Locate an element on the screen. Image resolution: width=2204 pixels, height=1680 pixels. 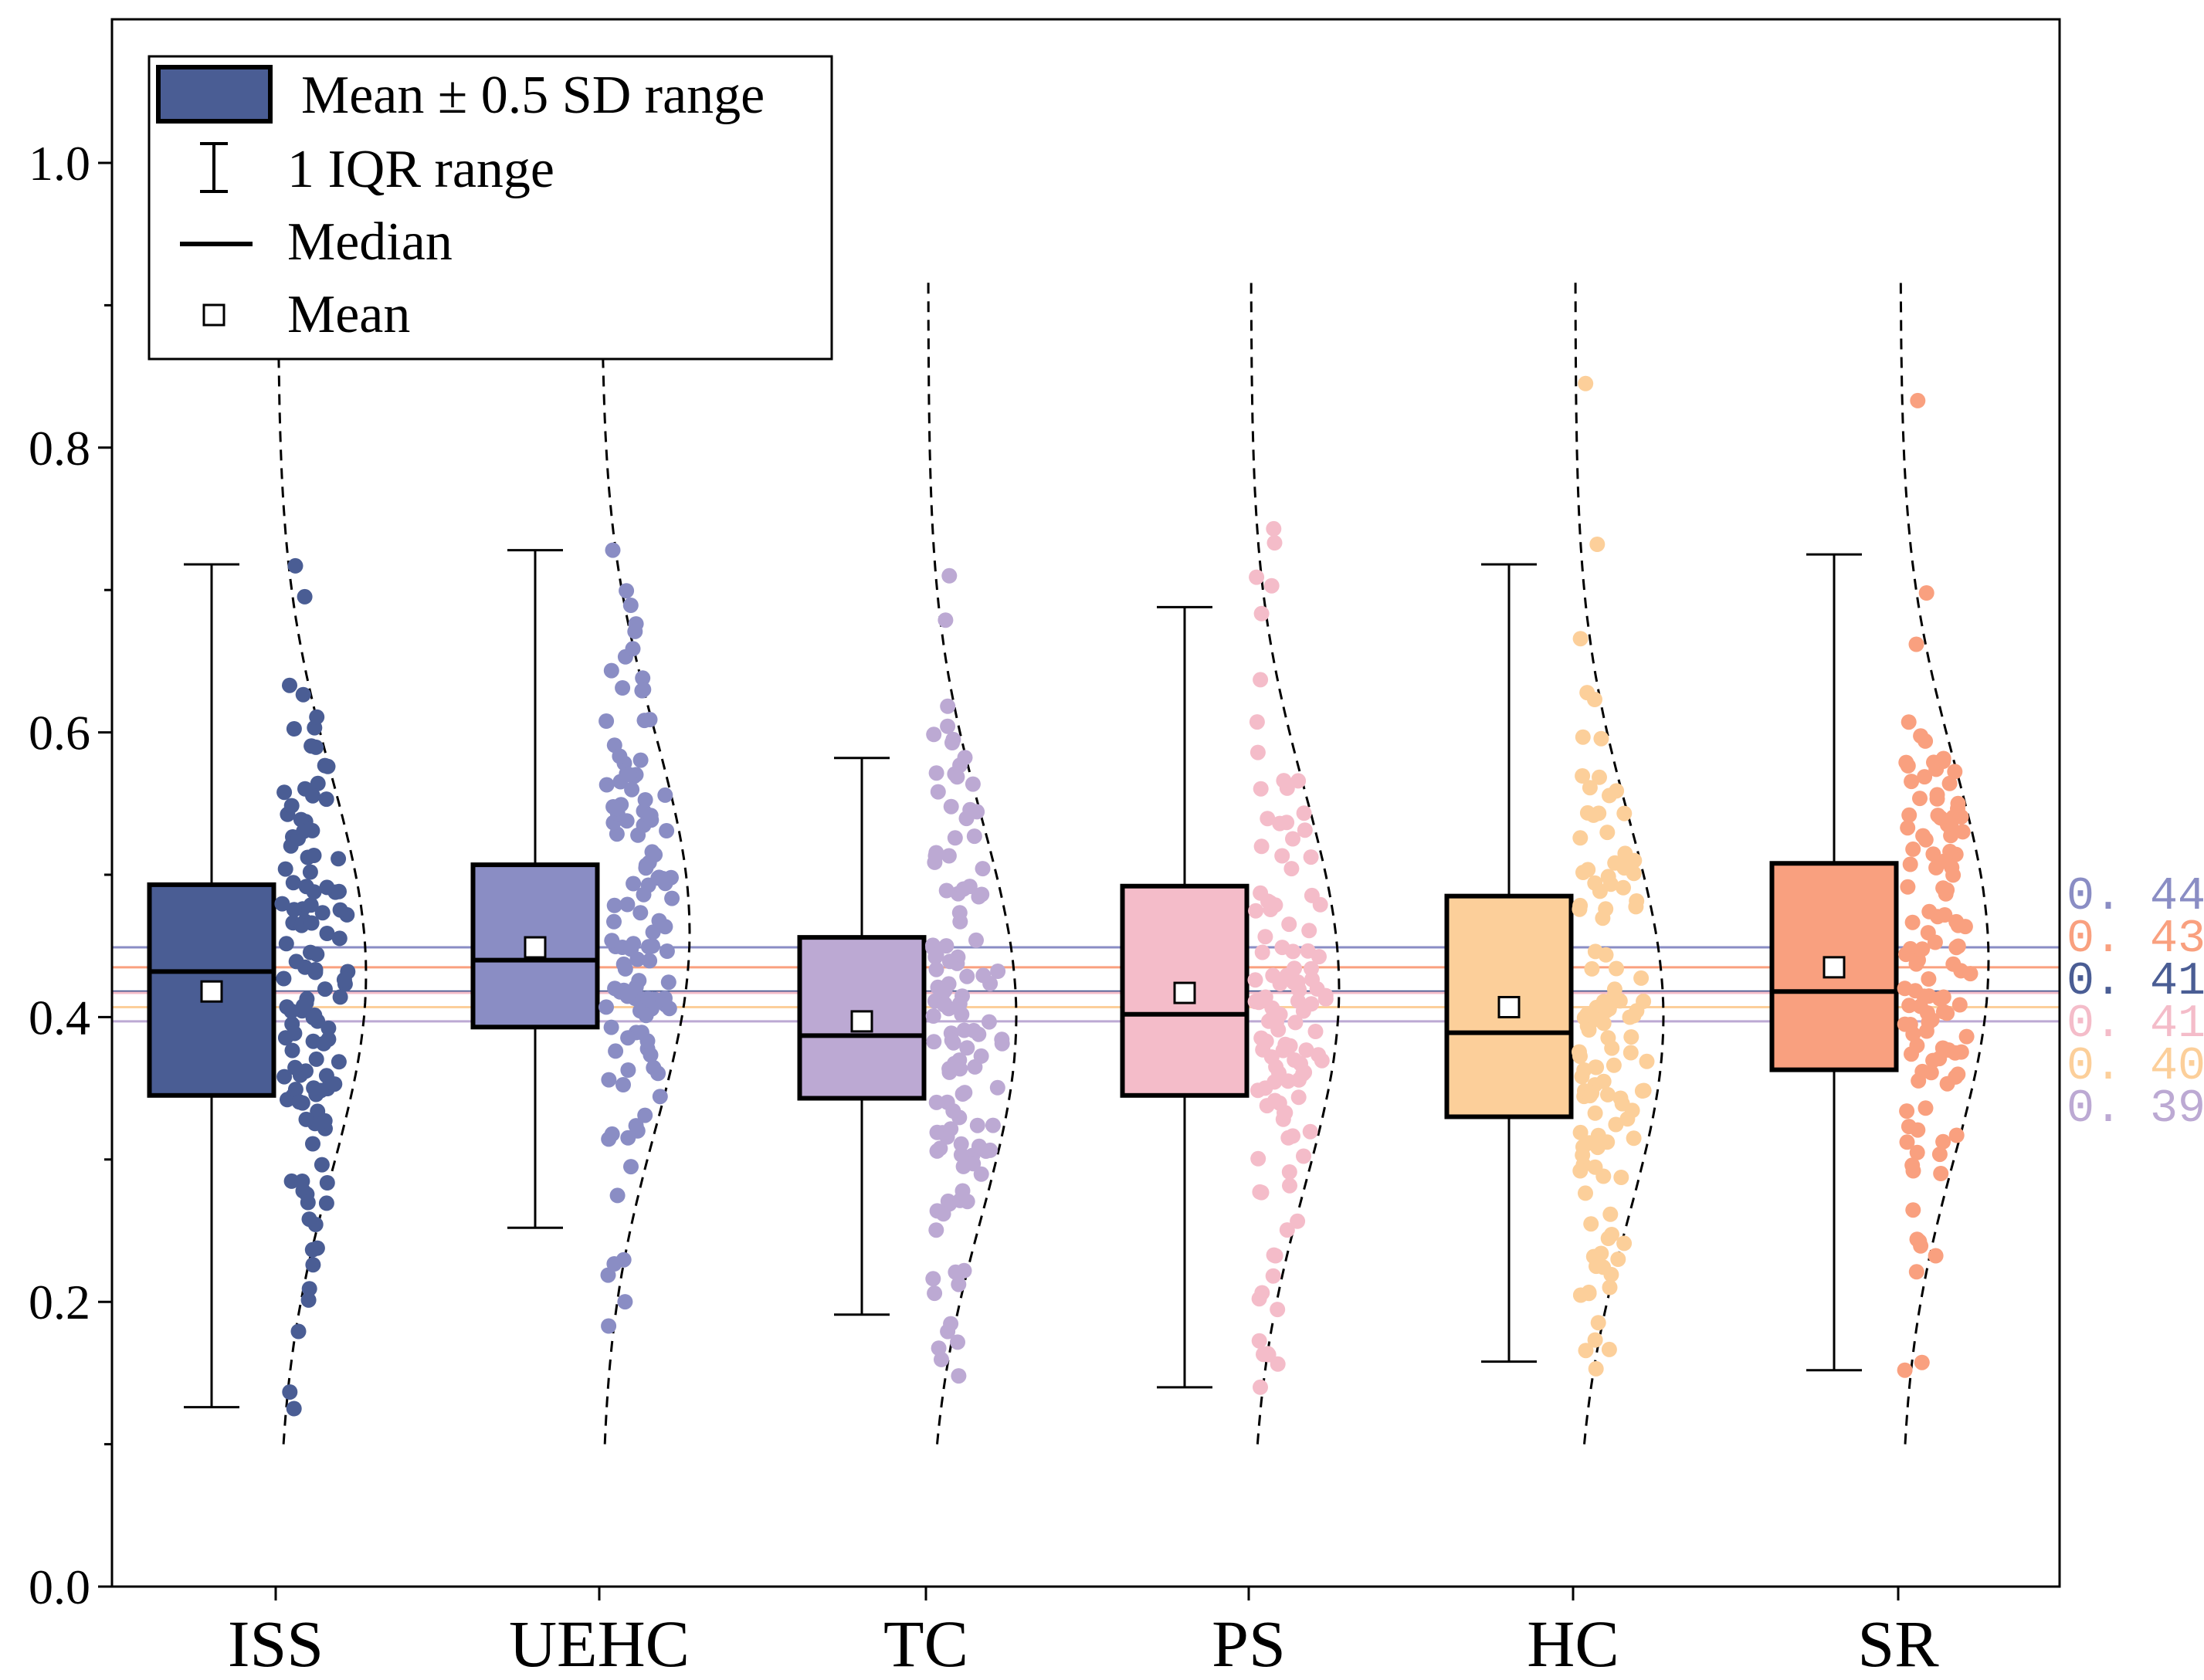
legend-median-label: Median is located at coordinates (370, 242).